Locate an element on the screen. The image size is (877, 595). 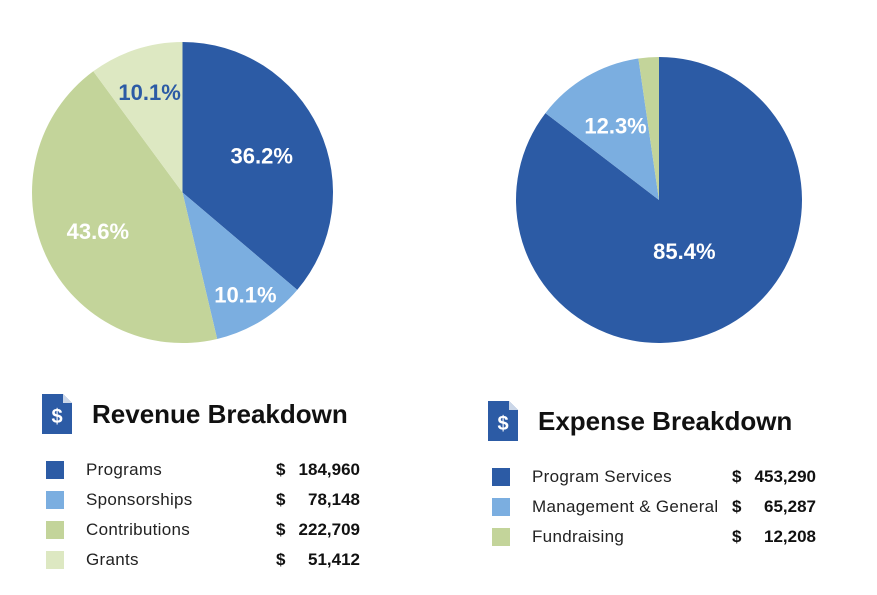
legend-amount: $ 65,287 is located at coordinates (774, 507).